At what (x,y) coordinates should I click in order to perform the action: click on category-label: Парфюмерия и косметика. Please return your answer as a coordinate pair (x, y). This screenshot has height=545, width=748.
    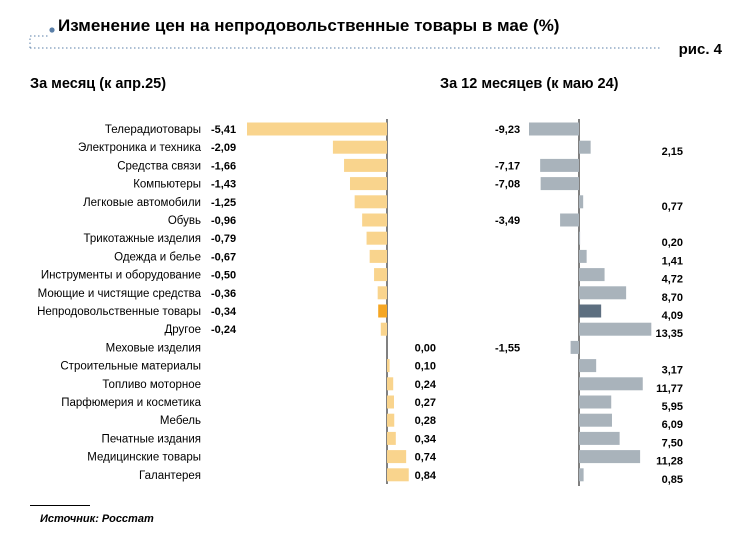
    Looking at the image, I should click on (131, 403).